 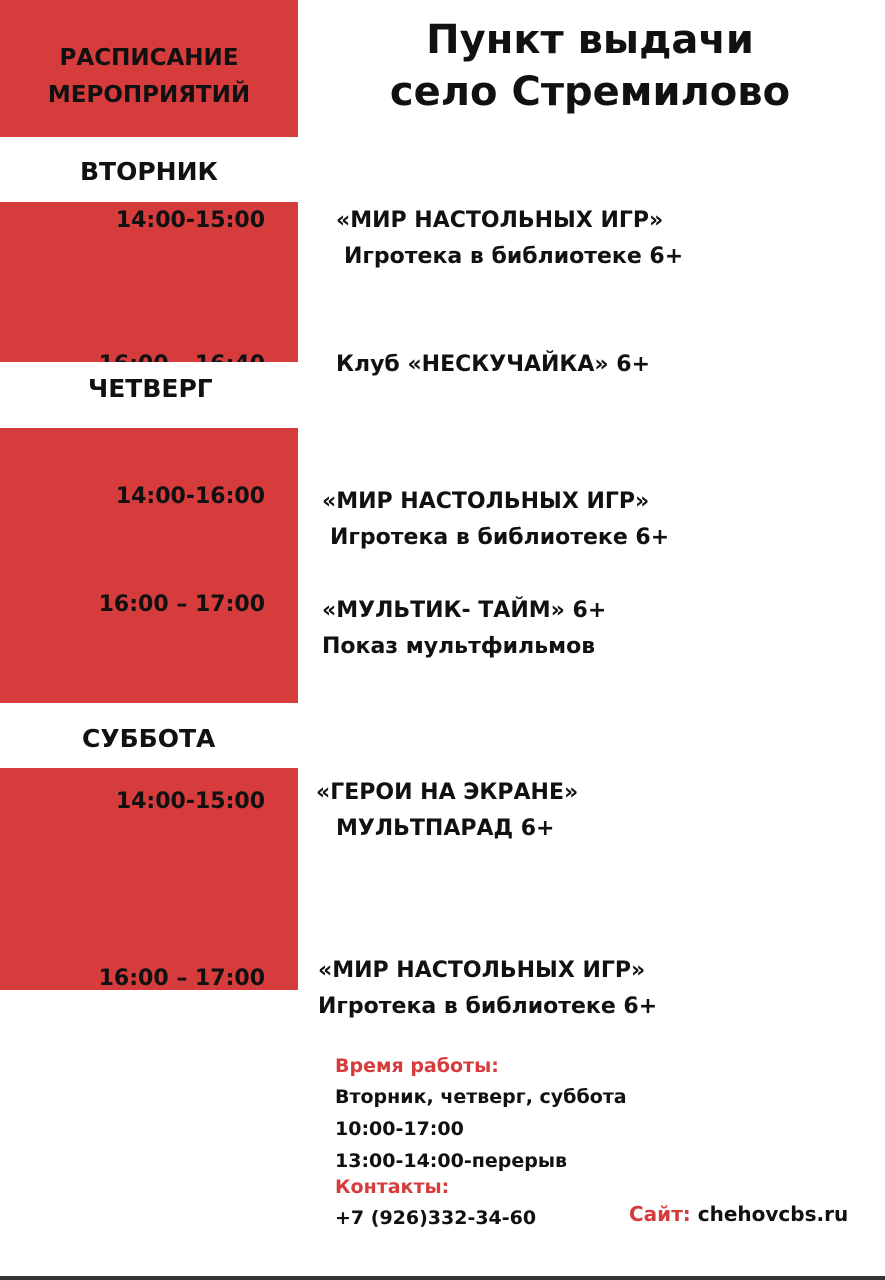 What do you see at coordinates (459, 646) in the screenshot?
I see `event-subtitle: Показ мультфильмов` at bounding box center [459, 646].